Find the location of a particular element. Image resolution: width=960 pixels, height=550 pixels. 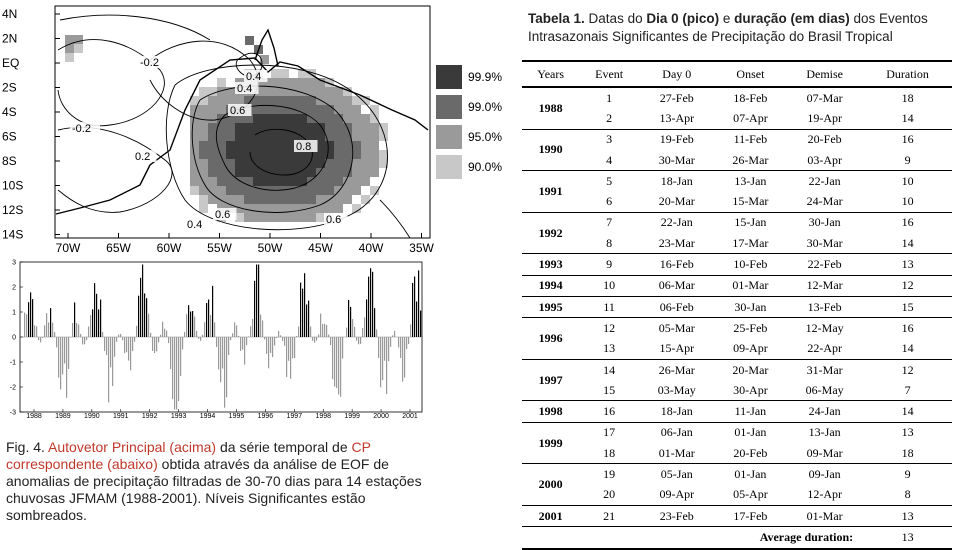

table-cell: 20-Mar is located at coordinates (751, 369).